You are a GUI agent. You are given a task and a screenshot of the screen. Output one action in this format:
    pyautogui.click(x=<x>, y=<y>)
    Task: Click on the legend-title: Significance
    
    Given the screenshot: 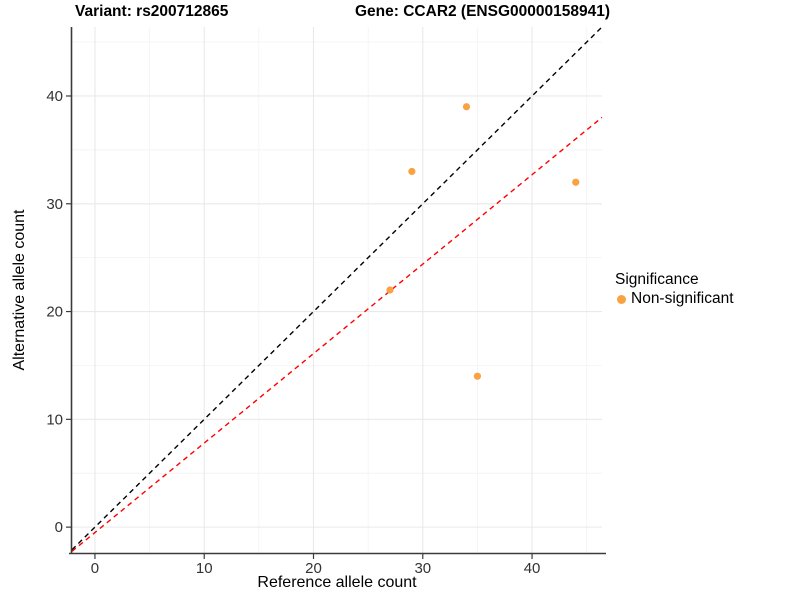 What is the action you would take?
    pyautogui.click(x=657, y=279)
    